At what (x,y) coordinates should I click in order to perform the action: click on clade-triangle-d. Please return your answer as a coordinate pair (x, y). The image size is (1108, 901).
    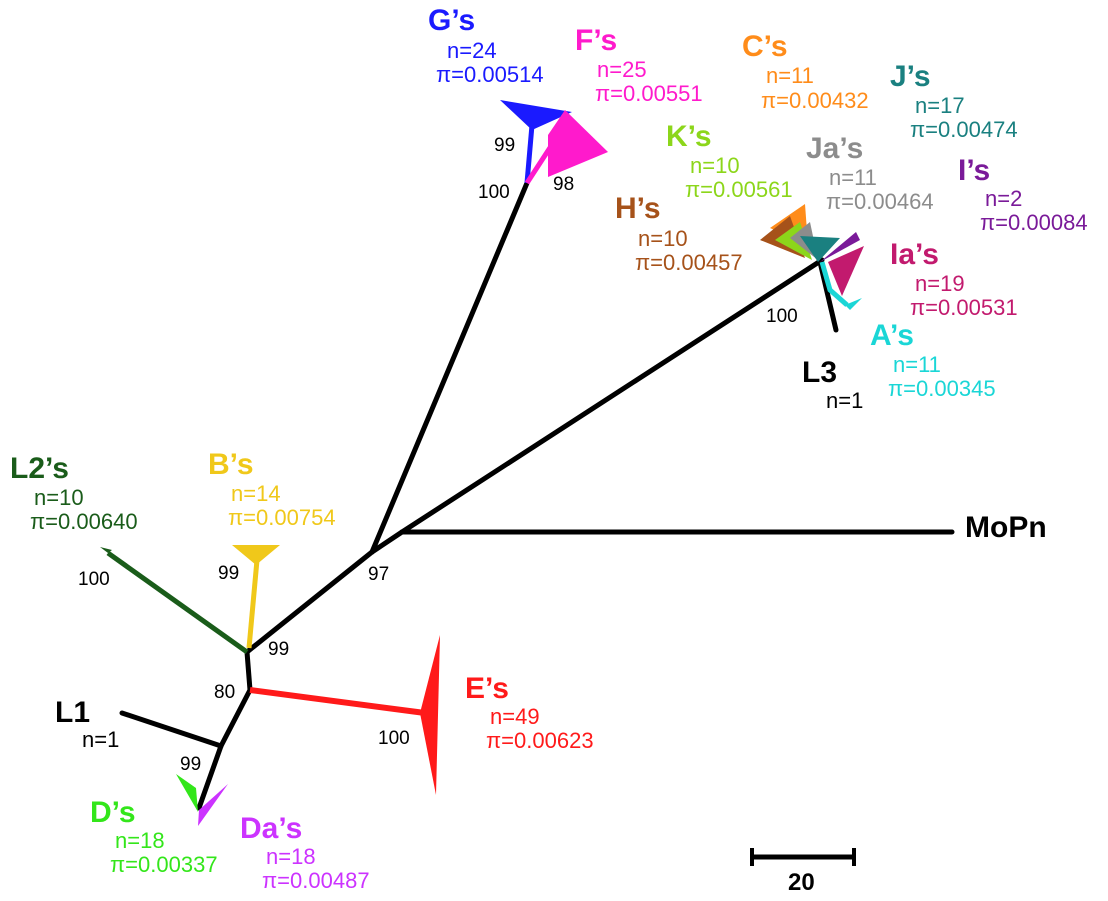
    Looking at the image, I should click on (187, 793).